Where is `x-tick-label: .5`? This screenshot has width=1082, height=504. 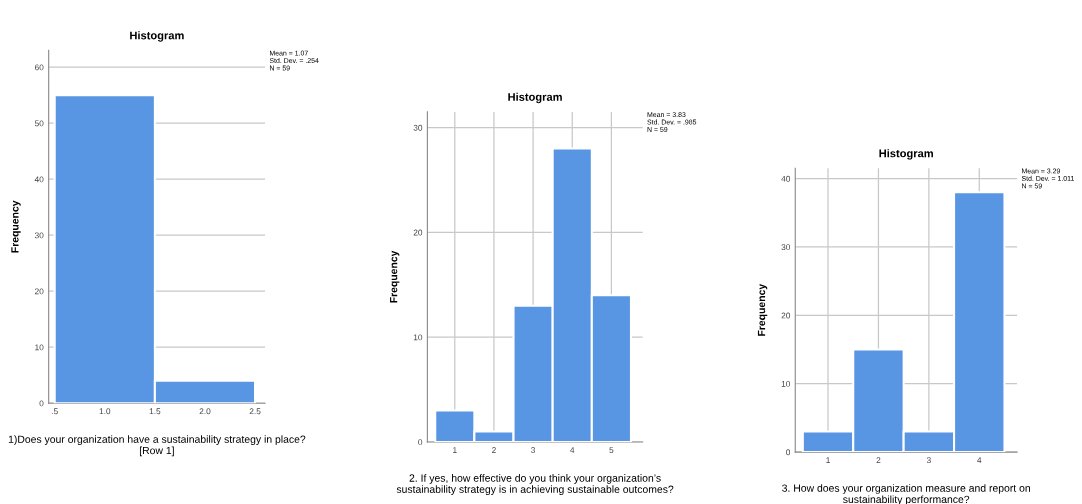
x-tick-label: .5 is located at coordinates (54, 411).